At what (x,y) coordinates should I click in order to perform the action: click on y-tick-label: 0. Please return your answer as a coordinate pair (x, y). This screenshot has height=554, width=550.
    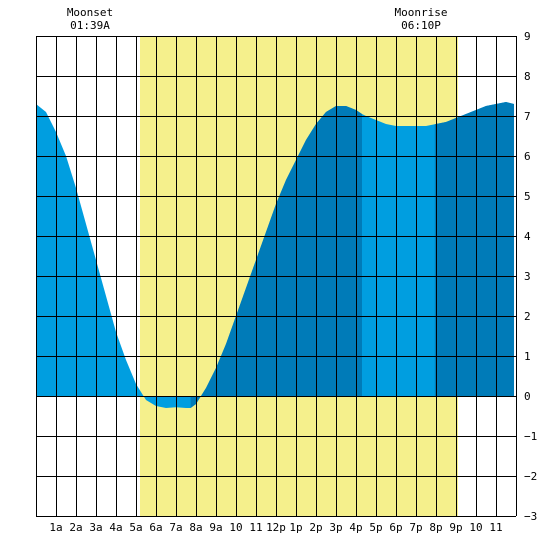
    Looking at the image, I should click on (527, 396).